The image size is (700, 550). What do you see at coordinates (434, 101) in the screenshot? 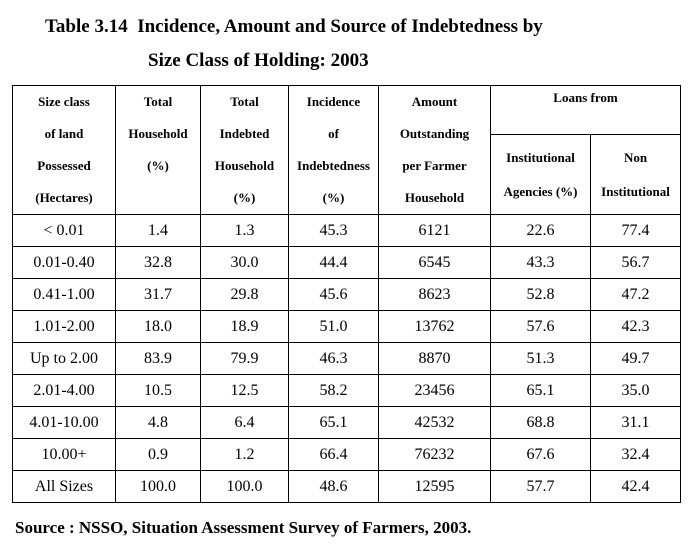
I see `header-line: Amount` at bounding box center [434, 101].